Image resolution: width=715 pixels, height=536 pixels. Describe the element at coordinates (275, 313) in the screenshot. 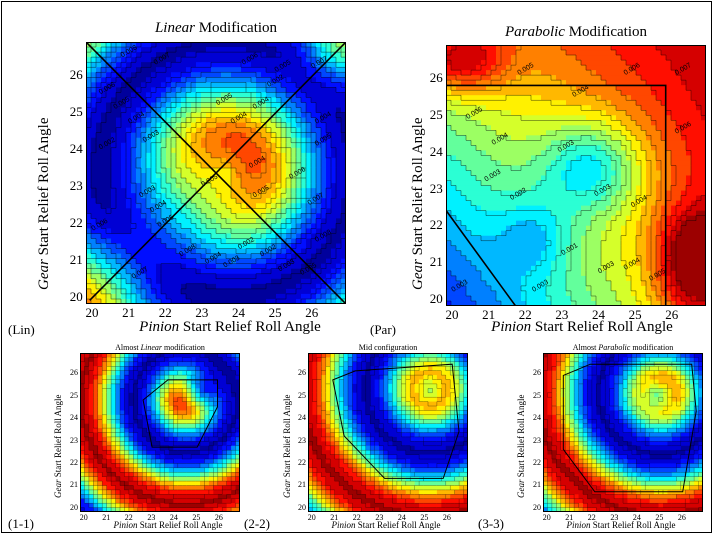

I see `x-tick-label: 25` at that location.